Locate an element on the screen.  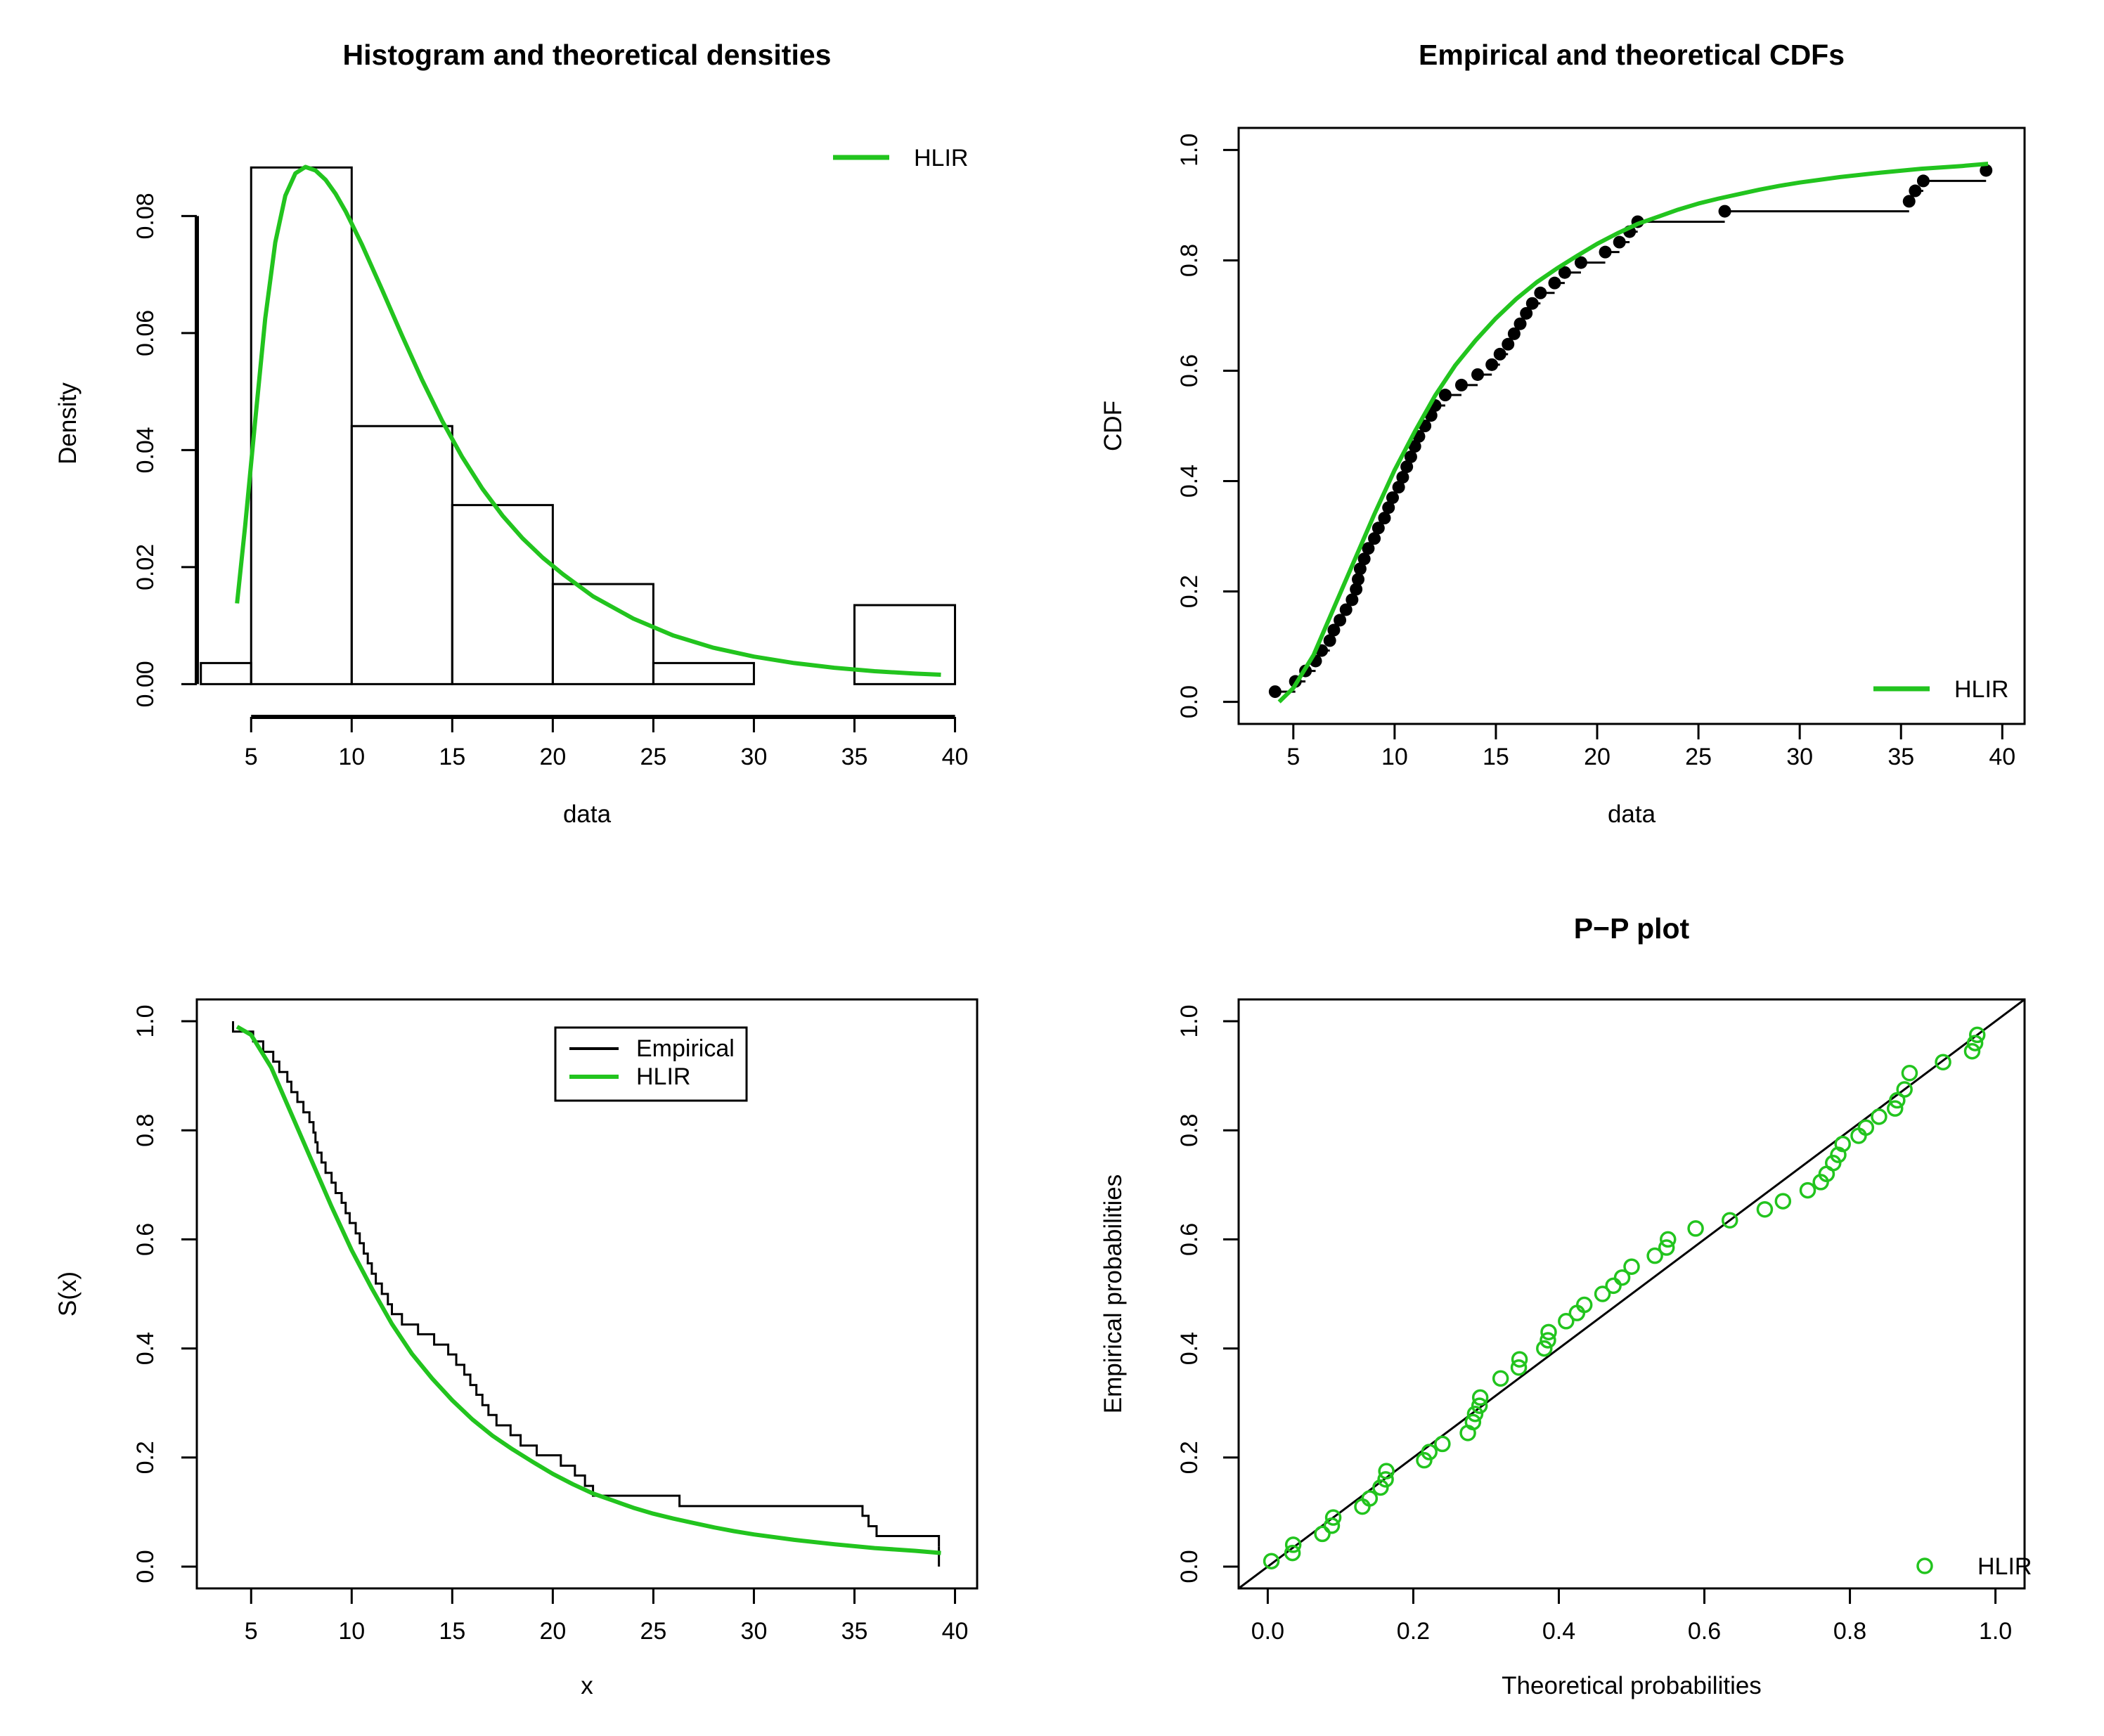
plot-frame is located at coordinates (1632, 426).